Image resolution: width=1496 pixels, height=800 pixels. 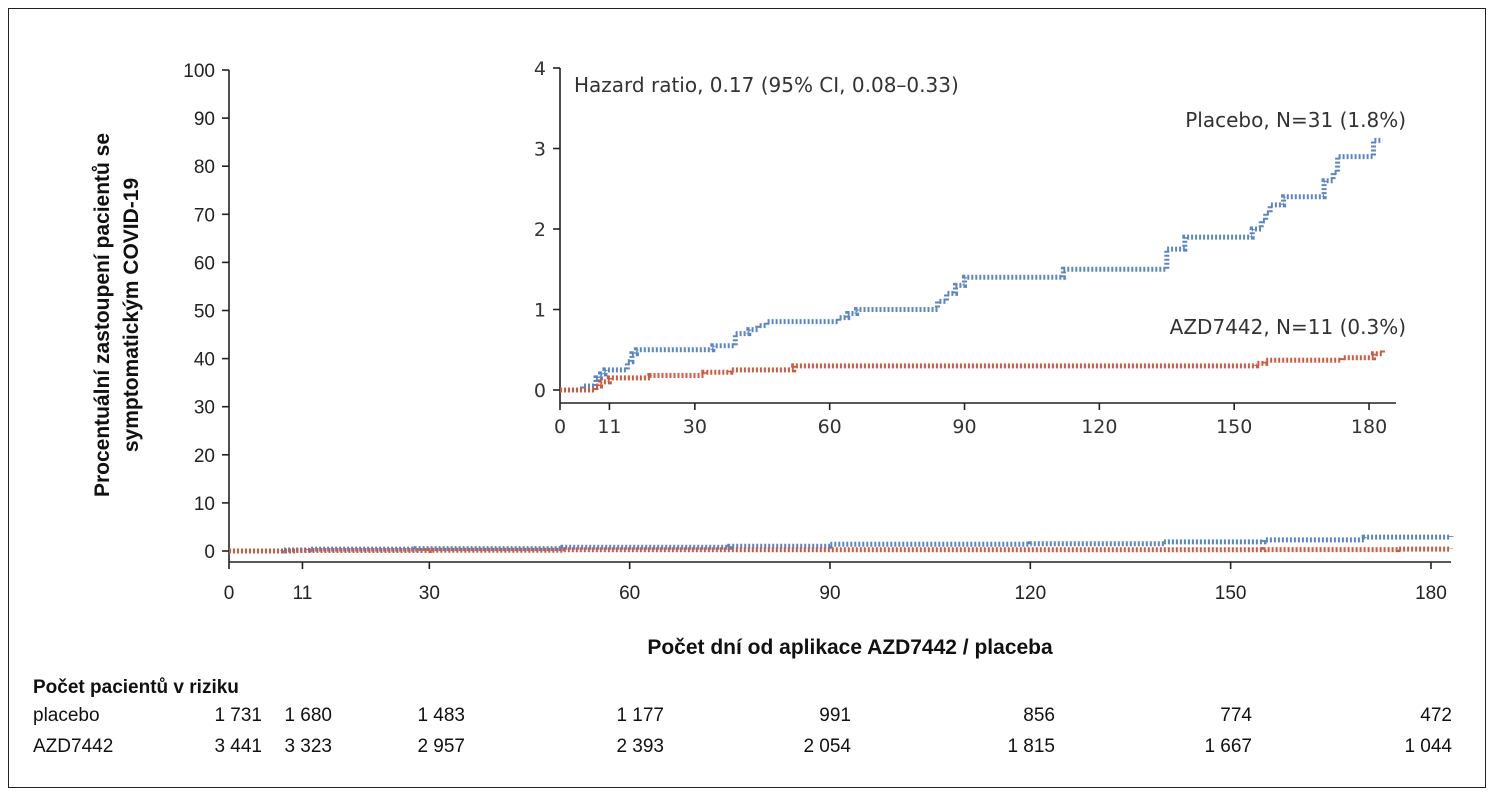 What do you see at coordinates (204, 408) in the screenshot?
I see `main-y-tick-label: 30` at bounding box center [204, 408].